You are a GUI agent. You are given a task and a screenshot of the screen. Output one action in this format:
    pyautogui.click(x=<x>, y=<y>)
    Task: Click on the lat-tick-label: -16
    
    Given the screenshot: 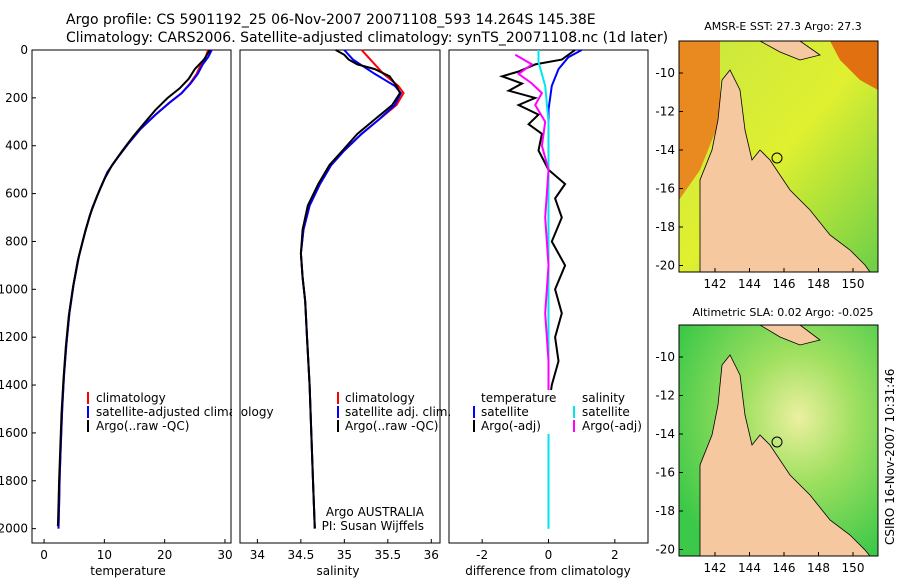 What is the action you would take?
    pyautogui.click(x=665, y=189)
    